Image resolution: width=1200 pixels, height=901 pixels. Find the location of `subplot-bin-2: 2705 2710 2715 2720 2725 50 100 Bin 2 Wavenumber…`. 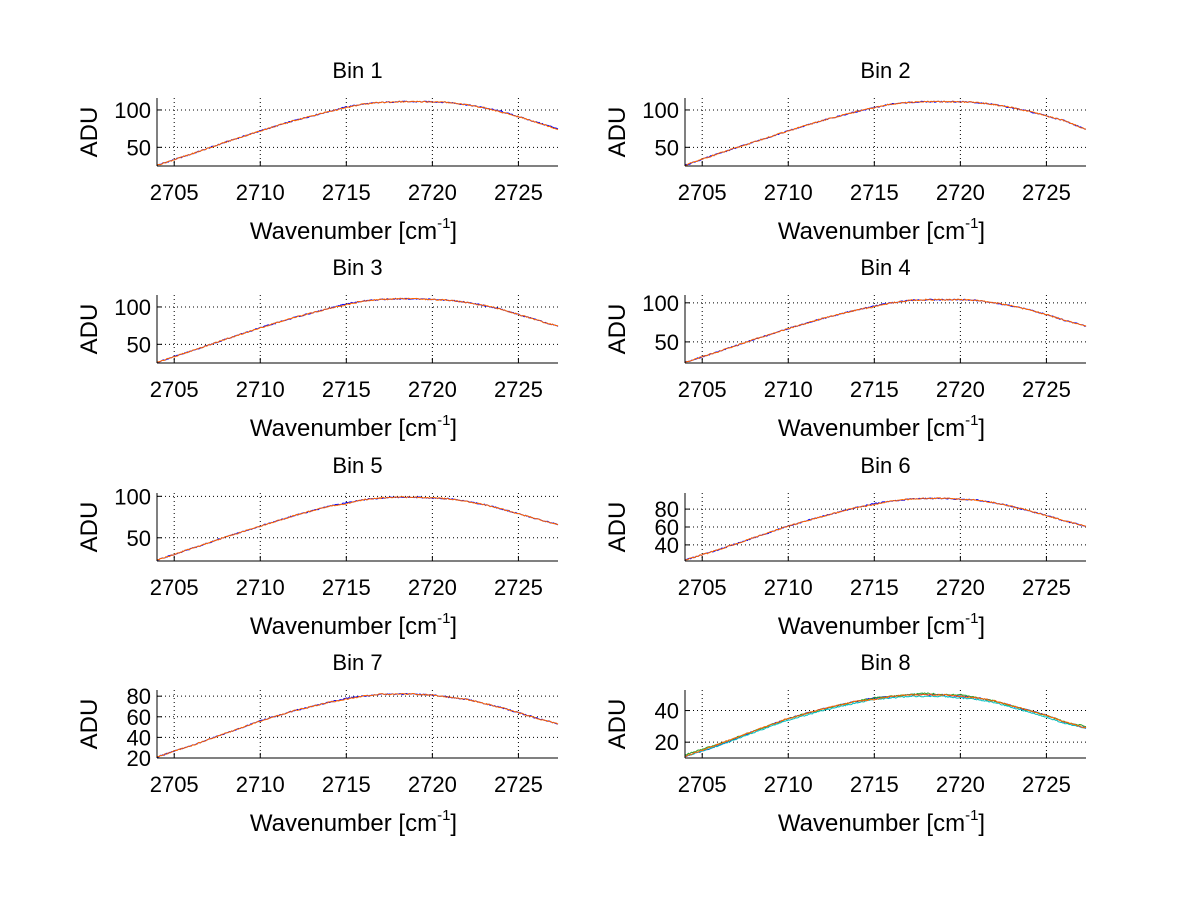

subplot-bin-2: 2705 2710 2715 2720 2725 50 100 Bin 2 Wavenumber… is located at coordinates (845, 151).